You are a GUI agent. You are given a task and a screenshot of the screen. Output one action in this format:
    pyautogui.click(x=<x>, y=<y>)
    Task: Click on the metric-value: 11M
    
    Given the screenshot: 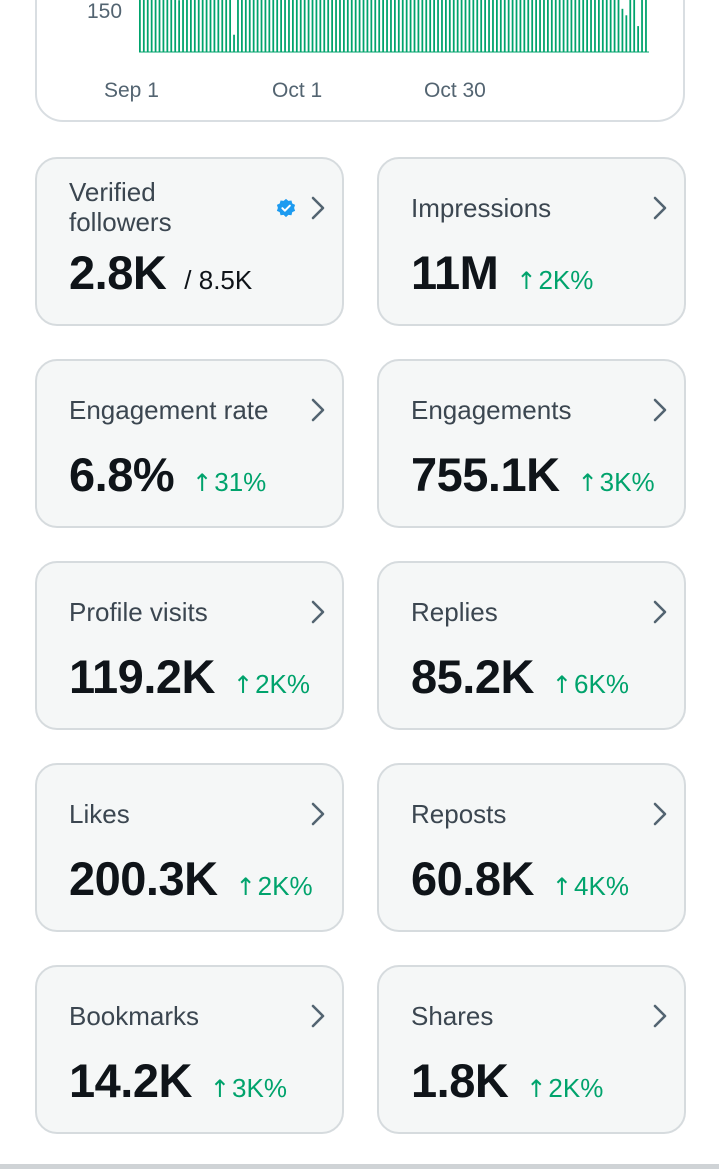 What is the action you would take?
    pyautogui.click(x=455, y=272)
    